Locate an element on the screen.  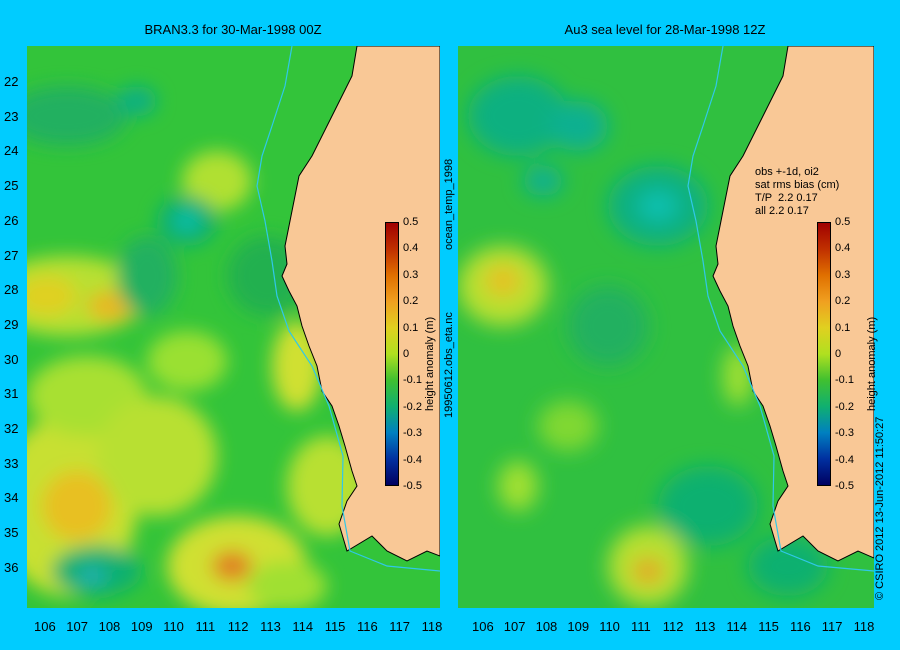
latitude-tick: 33 is located at coordinates (11, 463).